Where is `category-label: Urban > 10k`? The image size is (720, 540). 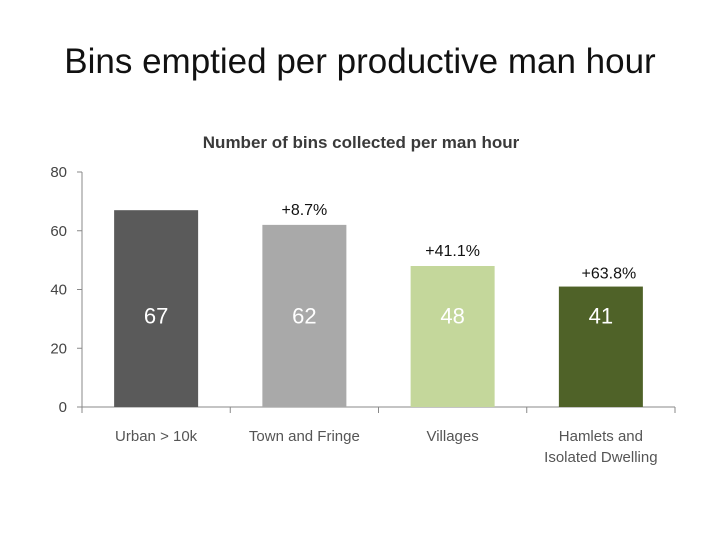 category-label: Urban > 10k is located at coordinates (156, 436).